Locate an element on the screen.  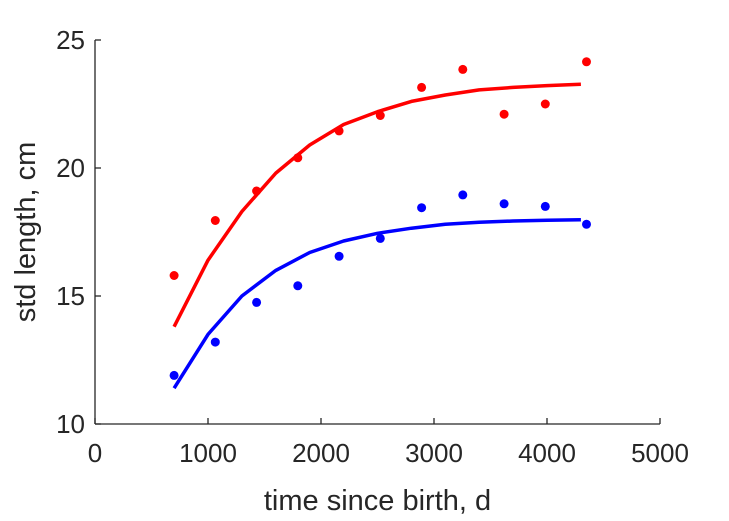
y-tick-label: 15 is located at coordinates (70, 296).